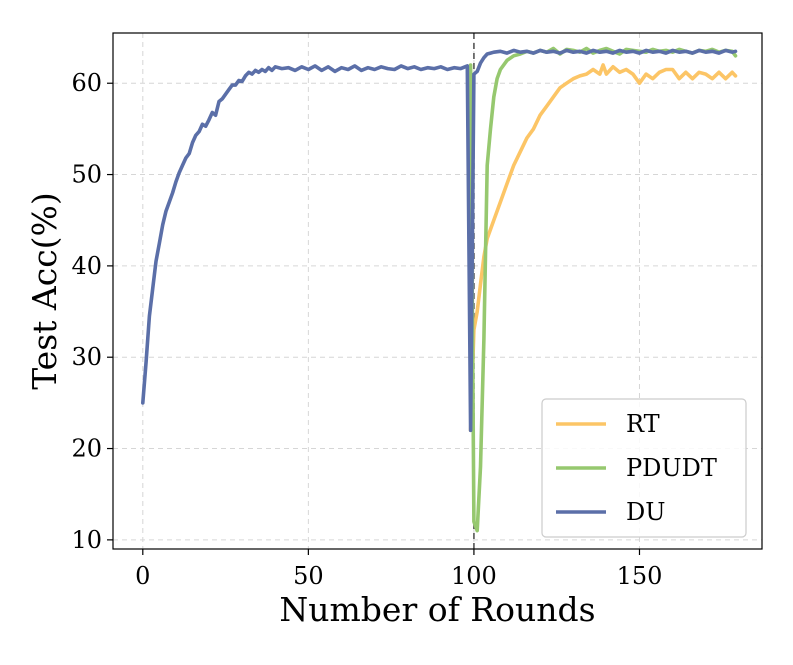  Describe the element at coordinates (86, 175) in the screenshot. I see `y-tick-label: 50` at that location.